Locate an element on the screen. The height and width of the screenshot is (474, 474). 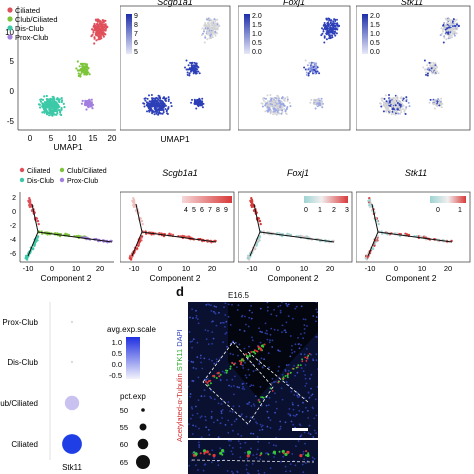
dot-plot-x-label: Stk11 is located at coordinates (72, 467).